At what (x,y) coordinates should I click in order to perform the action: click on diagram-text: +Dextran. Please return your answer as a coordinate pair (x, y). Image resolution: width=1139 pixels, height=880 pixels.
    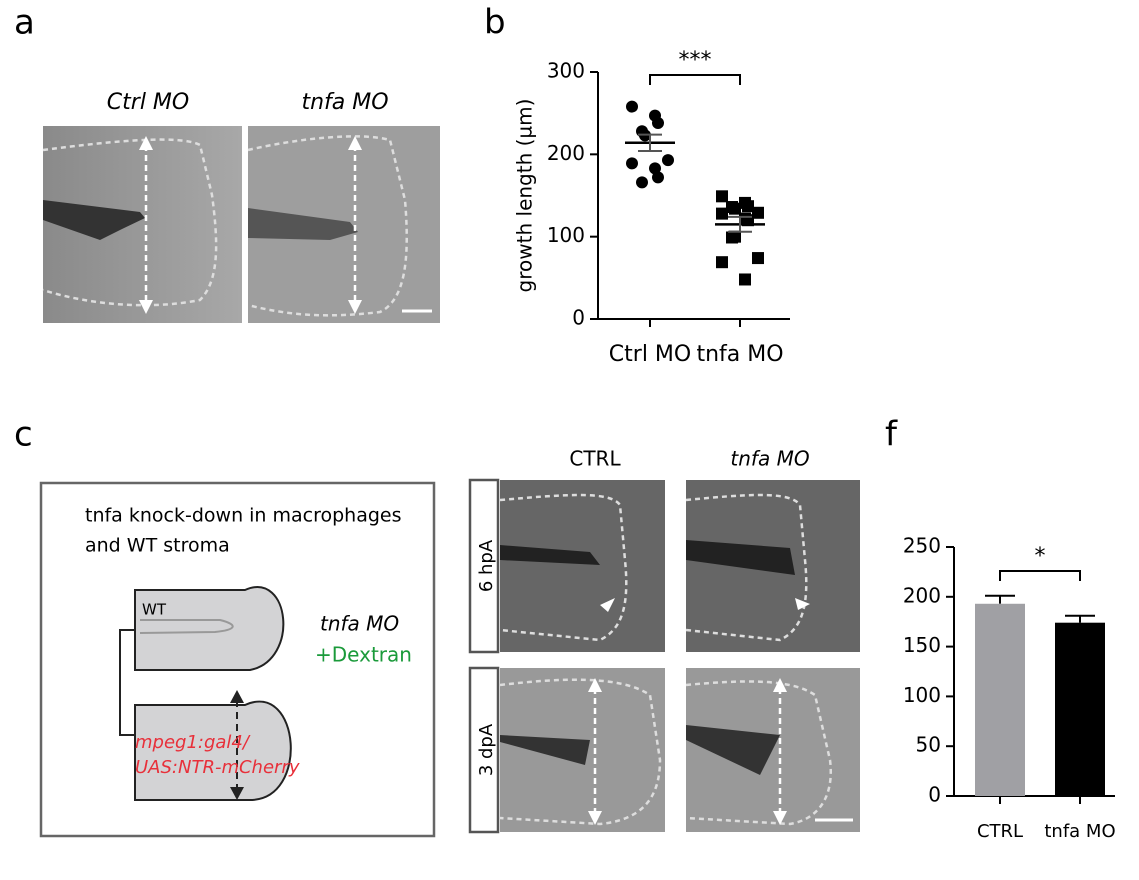
    Looking at the image, I should click on (363, 655).